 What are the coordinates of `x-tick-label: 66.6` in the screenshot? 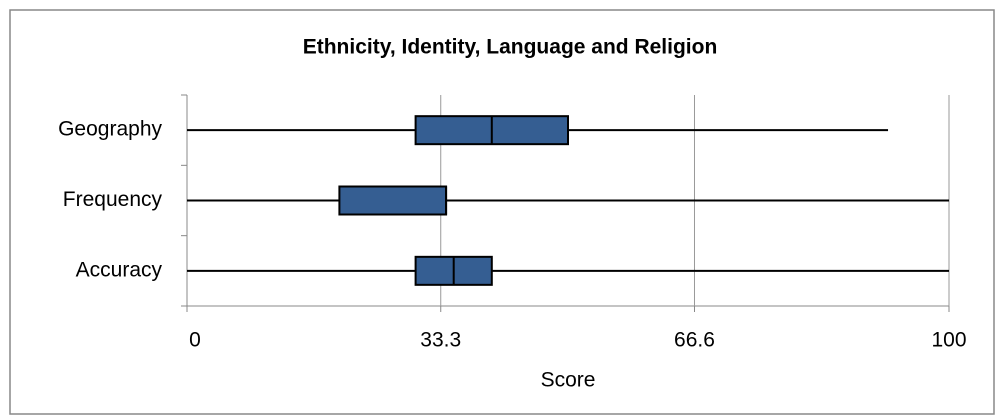 It's located at (694, 340).